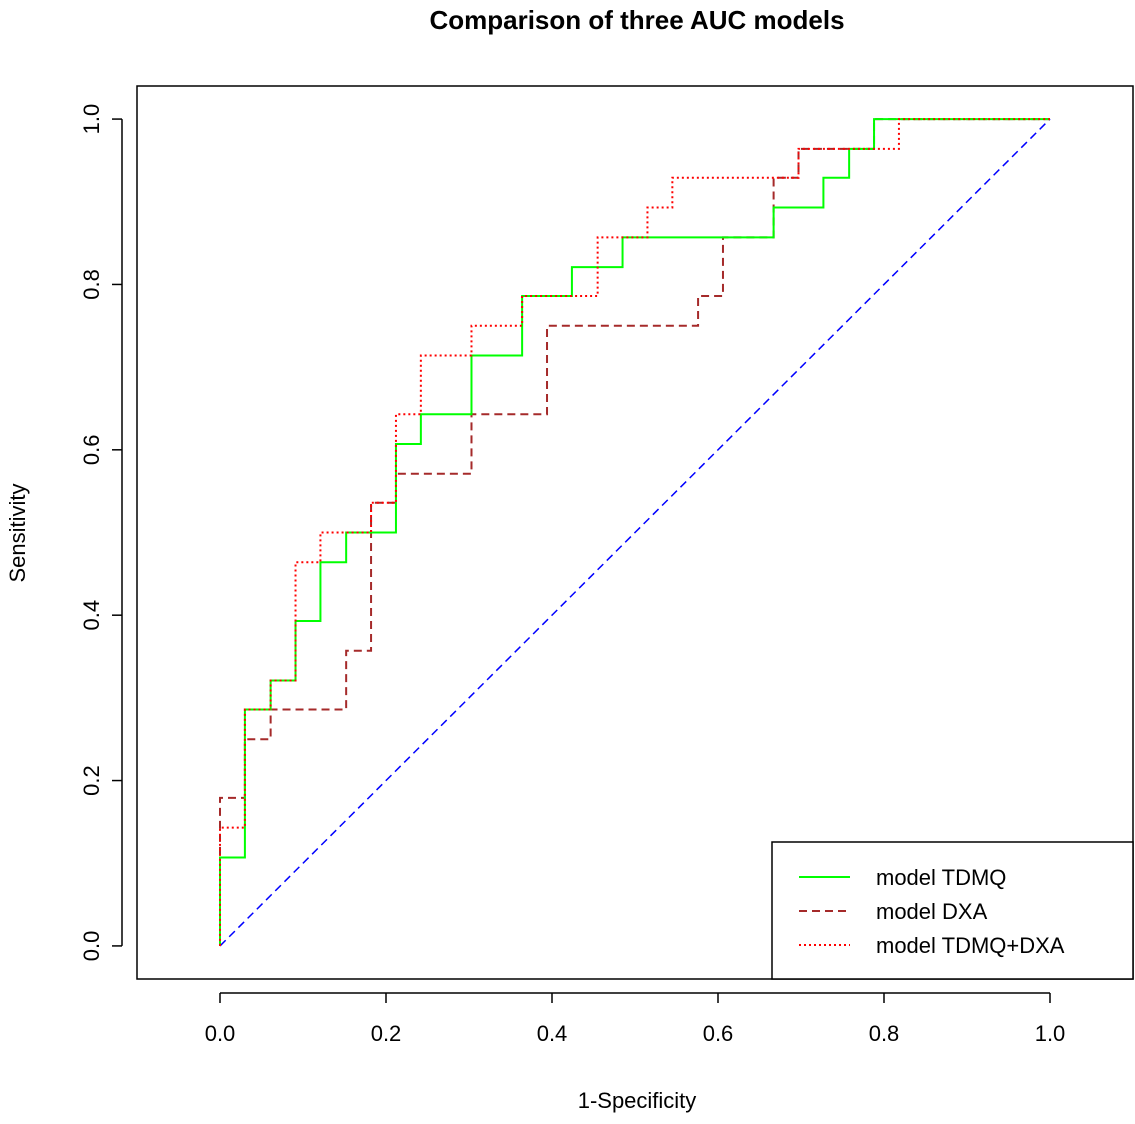 This screenshot has width=1135, height=1124. Describe the element at coordinates (91, 780) in the screenshot. I see `y-tick-label: 0.2` at that location.